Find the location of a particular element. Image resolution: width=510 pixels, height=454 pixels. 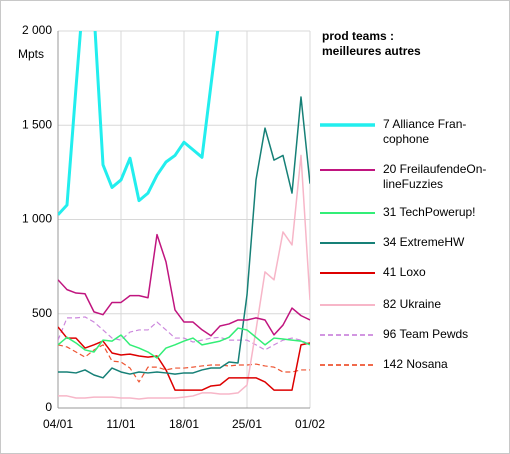

legend-label: 41 Loxo is located at coordinates (404, 272).